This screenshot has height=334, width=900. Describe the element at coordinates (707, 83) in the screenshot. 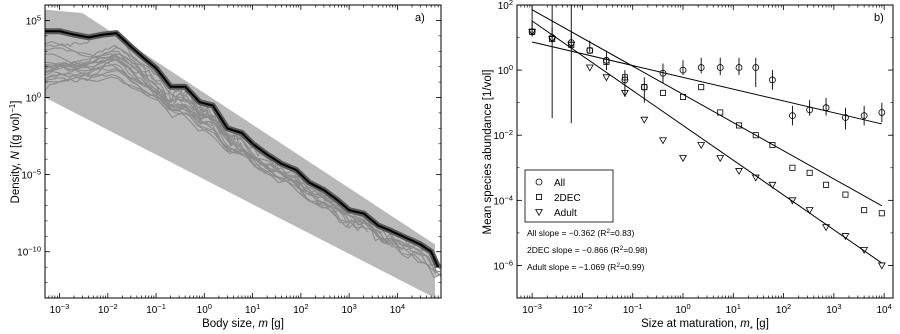

I see `fit-line-all` at that location.